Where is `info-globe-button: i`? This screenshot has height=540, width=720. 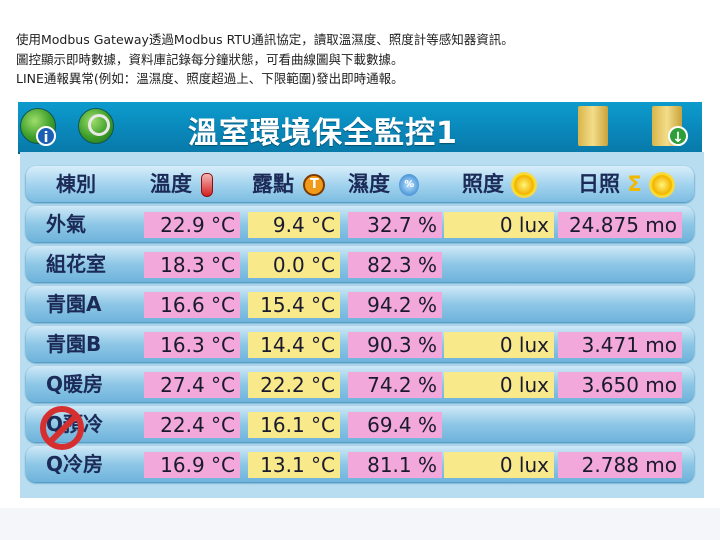
info-globe-button: i is located at coordinates (38, 127).